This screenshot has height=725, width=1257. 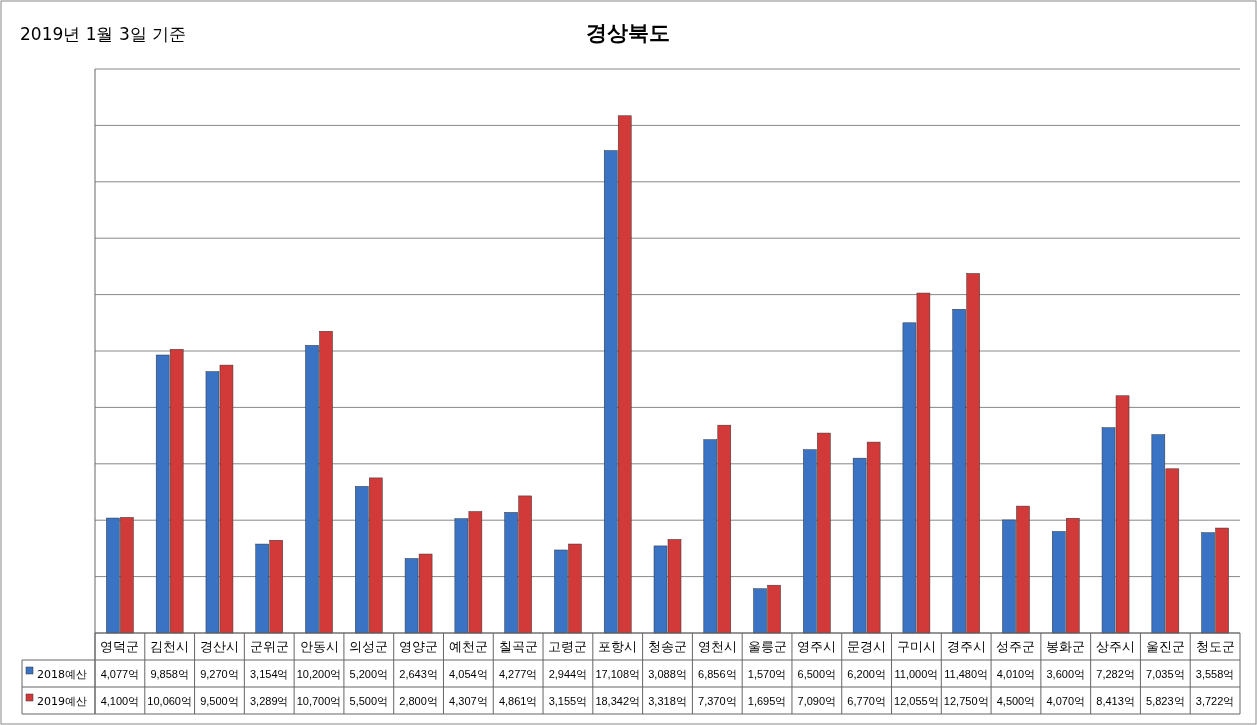 What do you see at coordinates (1016, 701) in the screenshot?
I see `data-label: 4,500억` at bounding box center [1016, 701].